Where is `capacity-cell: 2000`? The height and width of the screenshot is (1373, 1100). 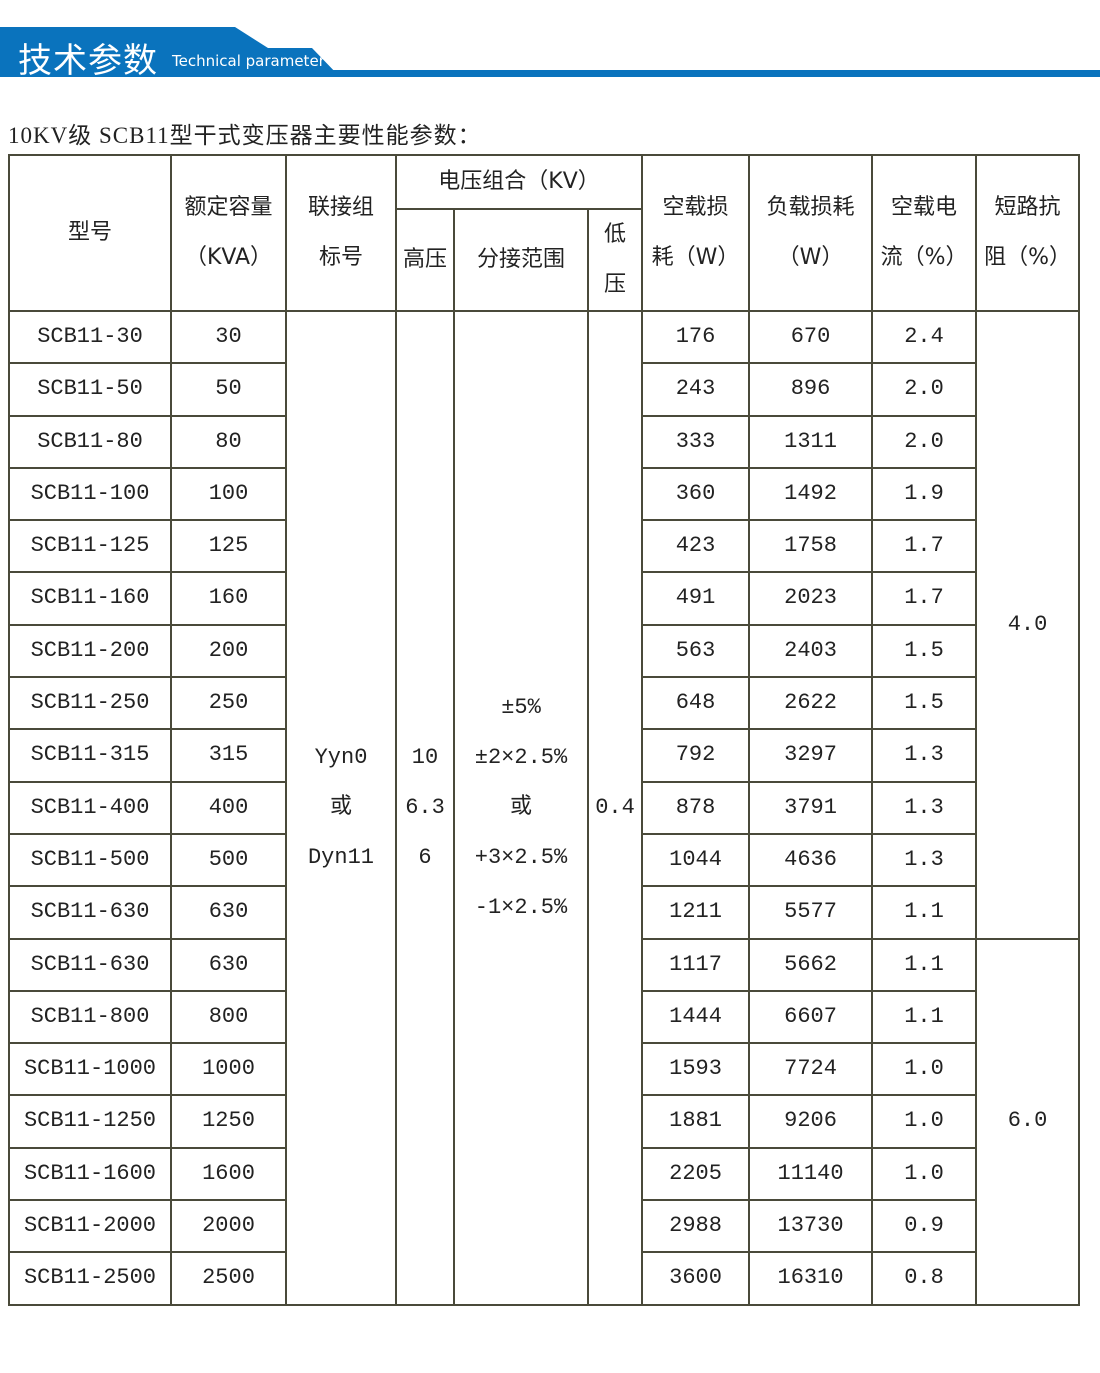 capacity-cell: 2000 is located at coordinates (228, 1226).